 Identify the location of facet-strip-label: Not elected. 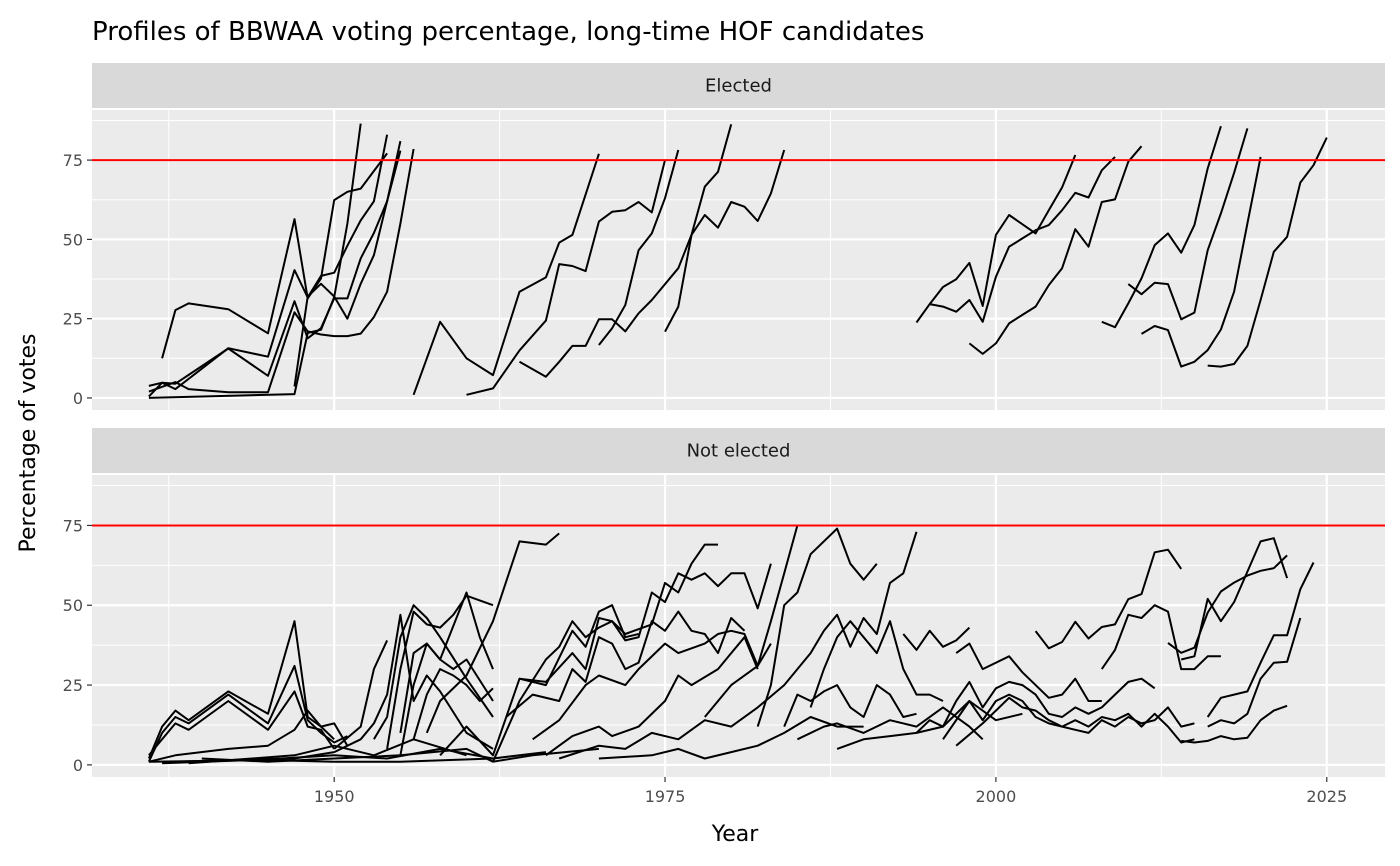
(739, 451).